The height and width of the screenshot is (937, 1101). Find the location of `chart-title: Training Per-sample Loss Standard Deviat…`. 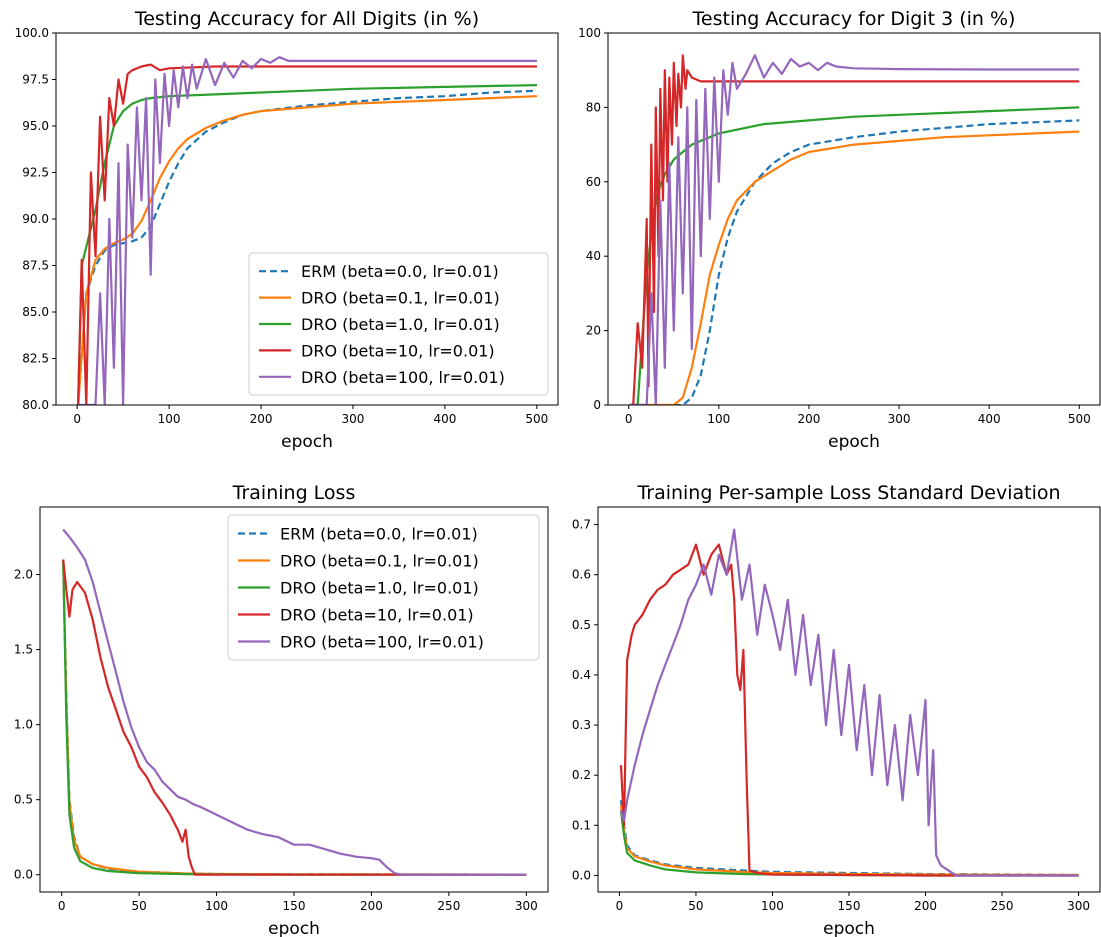

chart-title: Training Per-sample Loss Standard Deviat… is located at coordinates (848, 493).